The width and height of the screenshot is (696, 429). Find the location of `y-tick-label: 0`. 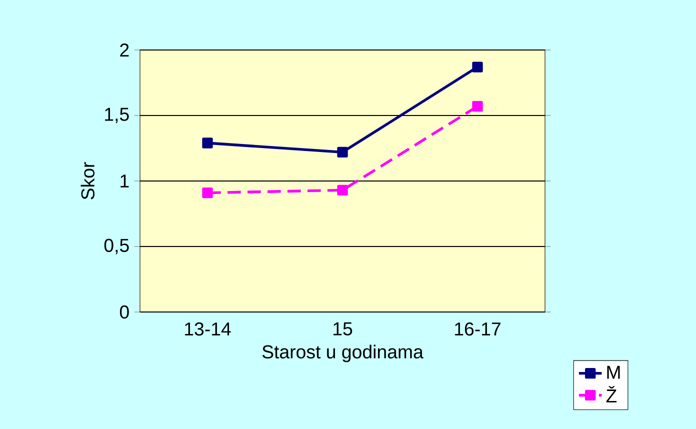

y-tick-label: 0 is located at coordinates (124, 312).